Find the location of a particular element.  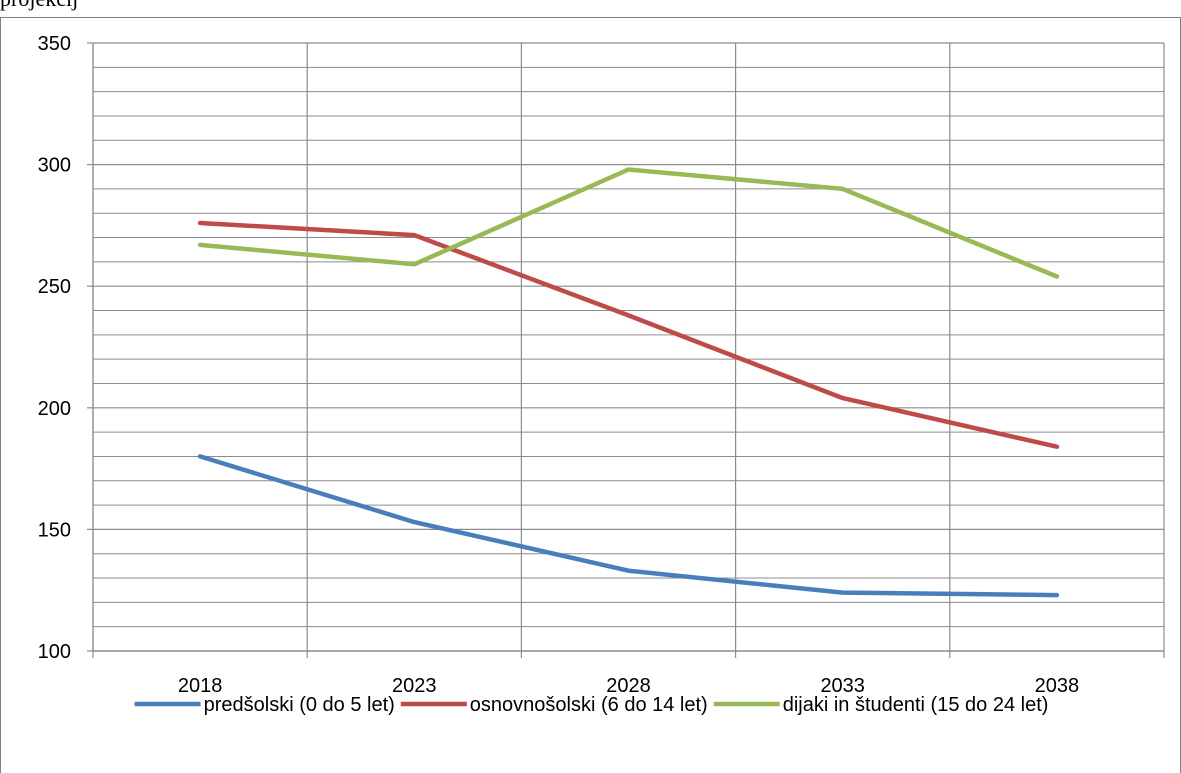

legend-label: osnovnošolski (6 do 14 let) is located at coordinates (589, 705).